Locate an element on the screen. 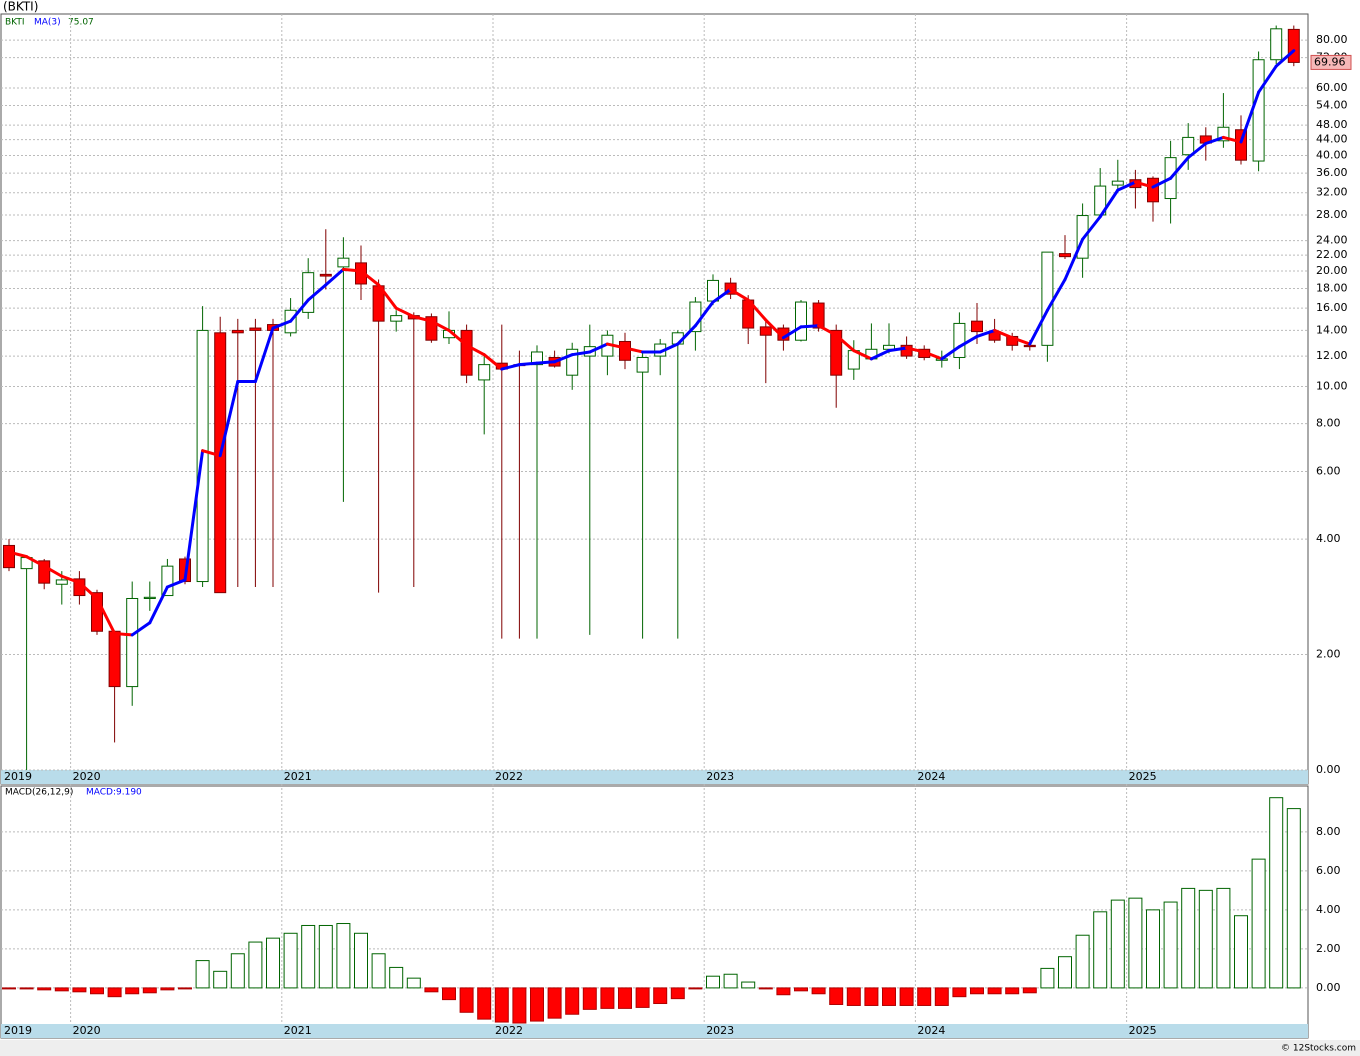  last-price-label: 69.96 is located at coordinates (1330, 61).